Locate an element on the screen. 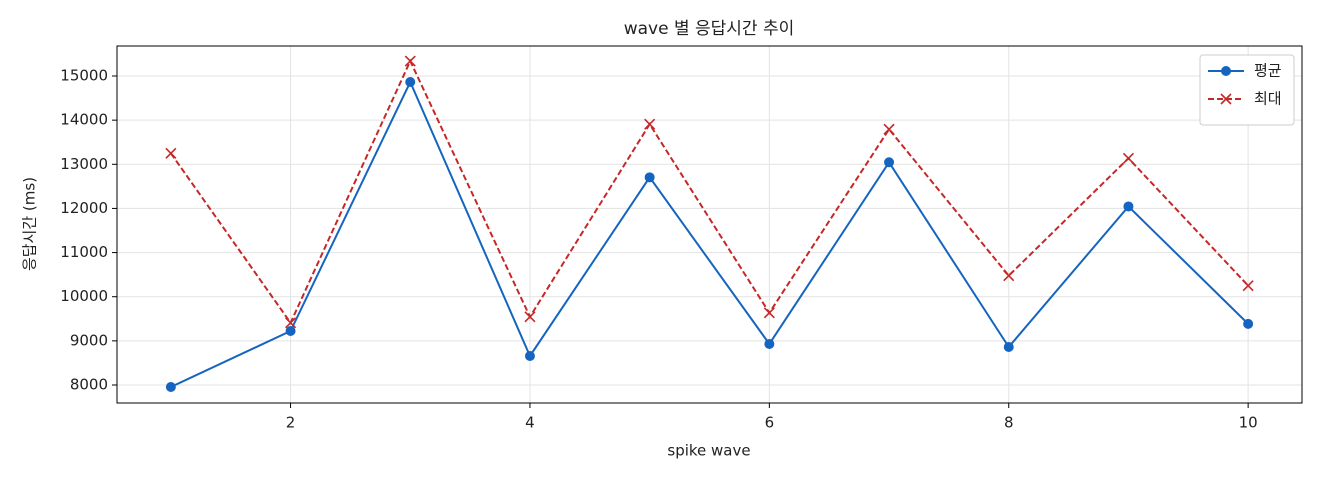 The width and height of the screenshot is (1320, 480). legend-label: 평균 is located at coordinates (1268, 71).